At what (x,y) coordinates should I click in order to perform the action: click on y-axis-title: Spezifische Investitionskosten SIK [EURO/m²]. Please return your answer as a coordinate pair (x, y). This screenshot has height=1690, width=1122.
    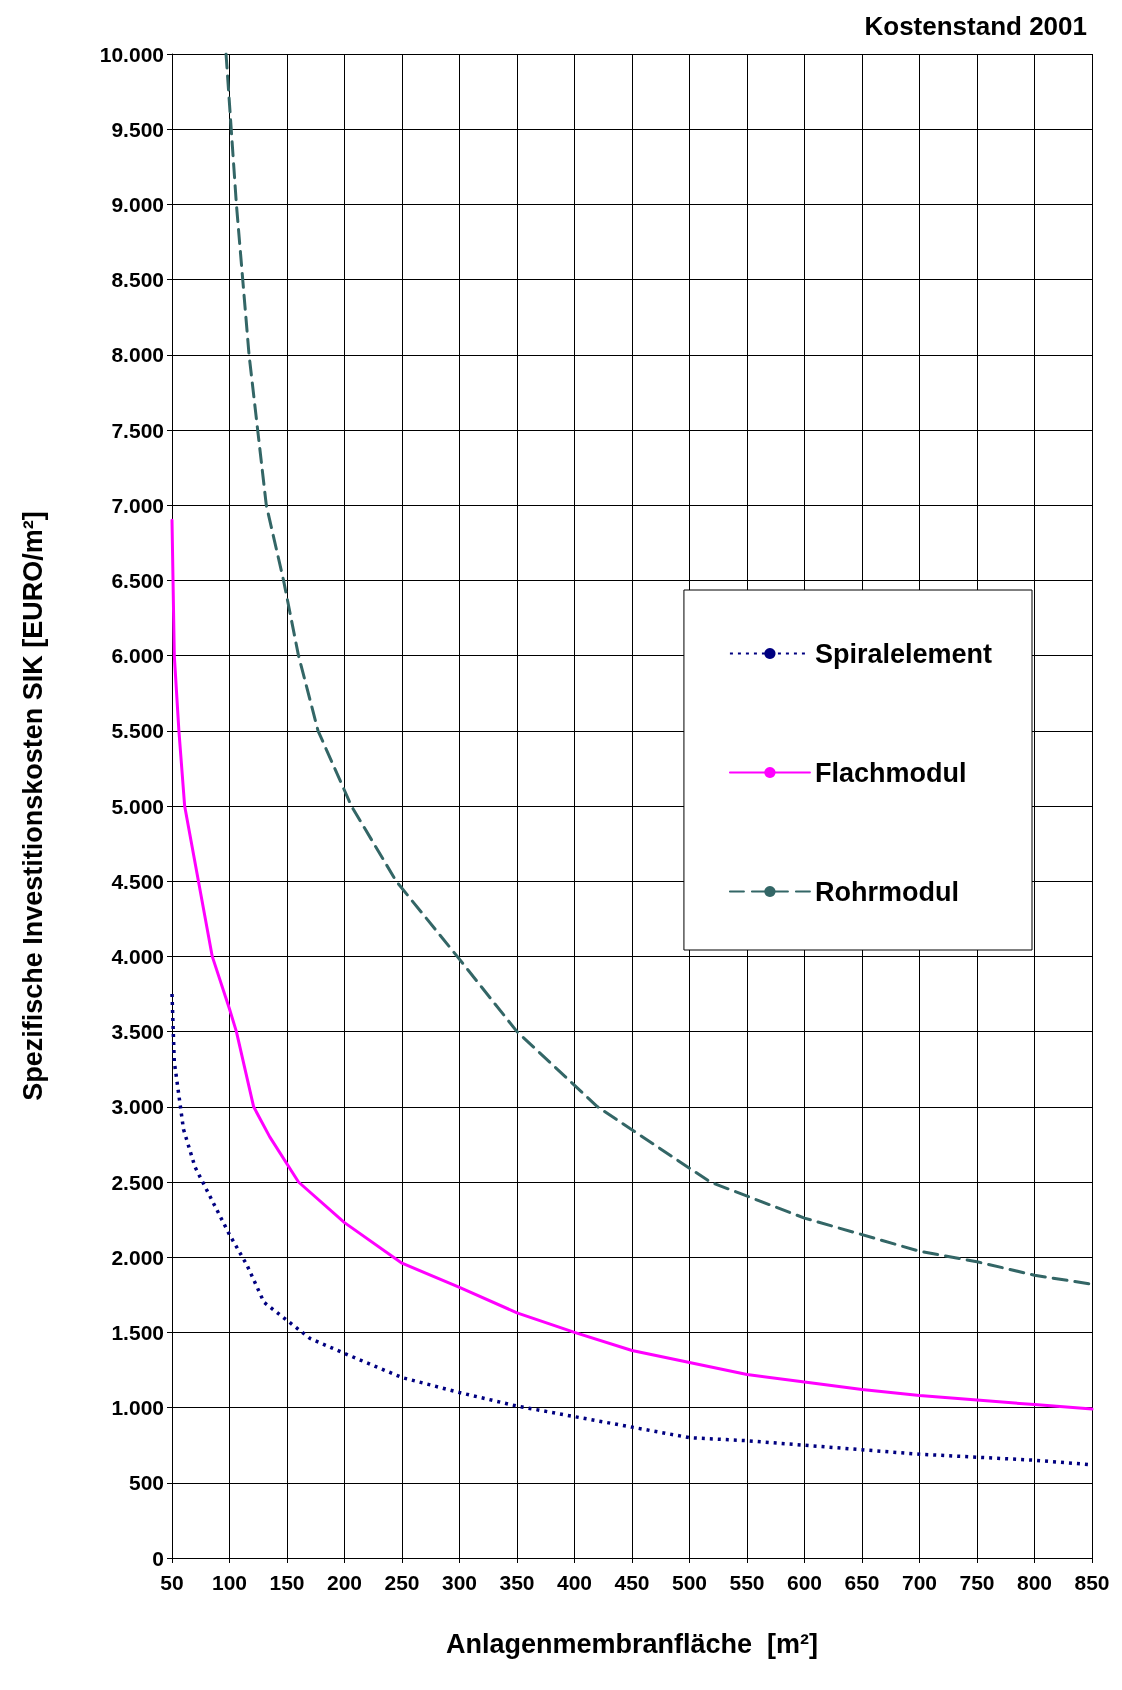
    Looking at the image, I should click on (32, 806).